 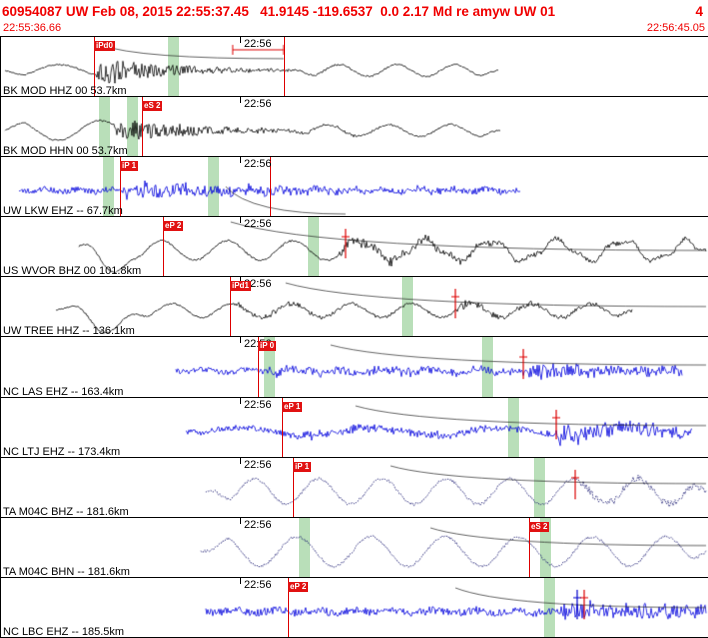 What do you see at coordinates (63, 391) in the screenshot?
I see `station-label: NC LAS EHZ -- 163.4km` at bounding box center [63, 391].